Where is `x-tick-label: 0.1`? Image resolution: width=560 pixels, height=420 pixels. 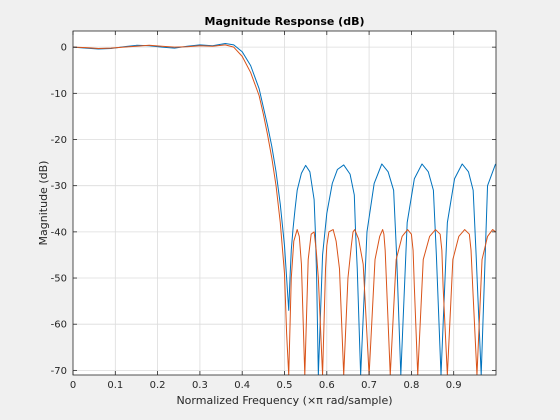
x-tick-label: 0.1 is located at coordinates (115, 385).